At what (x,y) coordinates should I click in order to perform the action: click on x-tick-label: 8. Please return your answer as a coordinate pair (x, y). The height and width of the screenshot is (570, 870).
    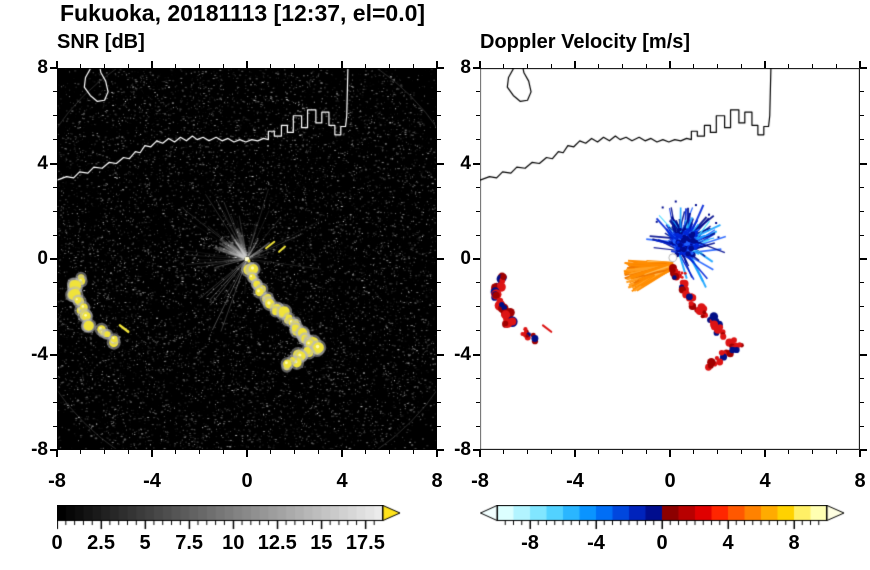
    Looking at the image, I should click on (860, 481).